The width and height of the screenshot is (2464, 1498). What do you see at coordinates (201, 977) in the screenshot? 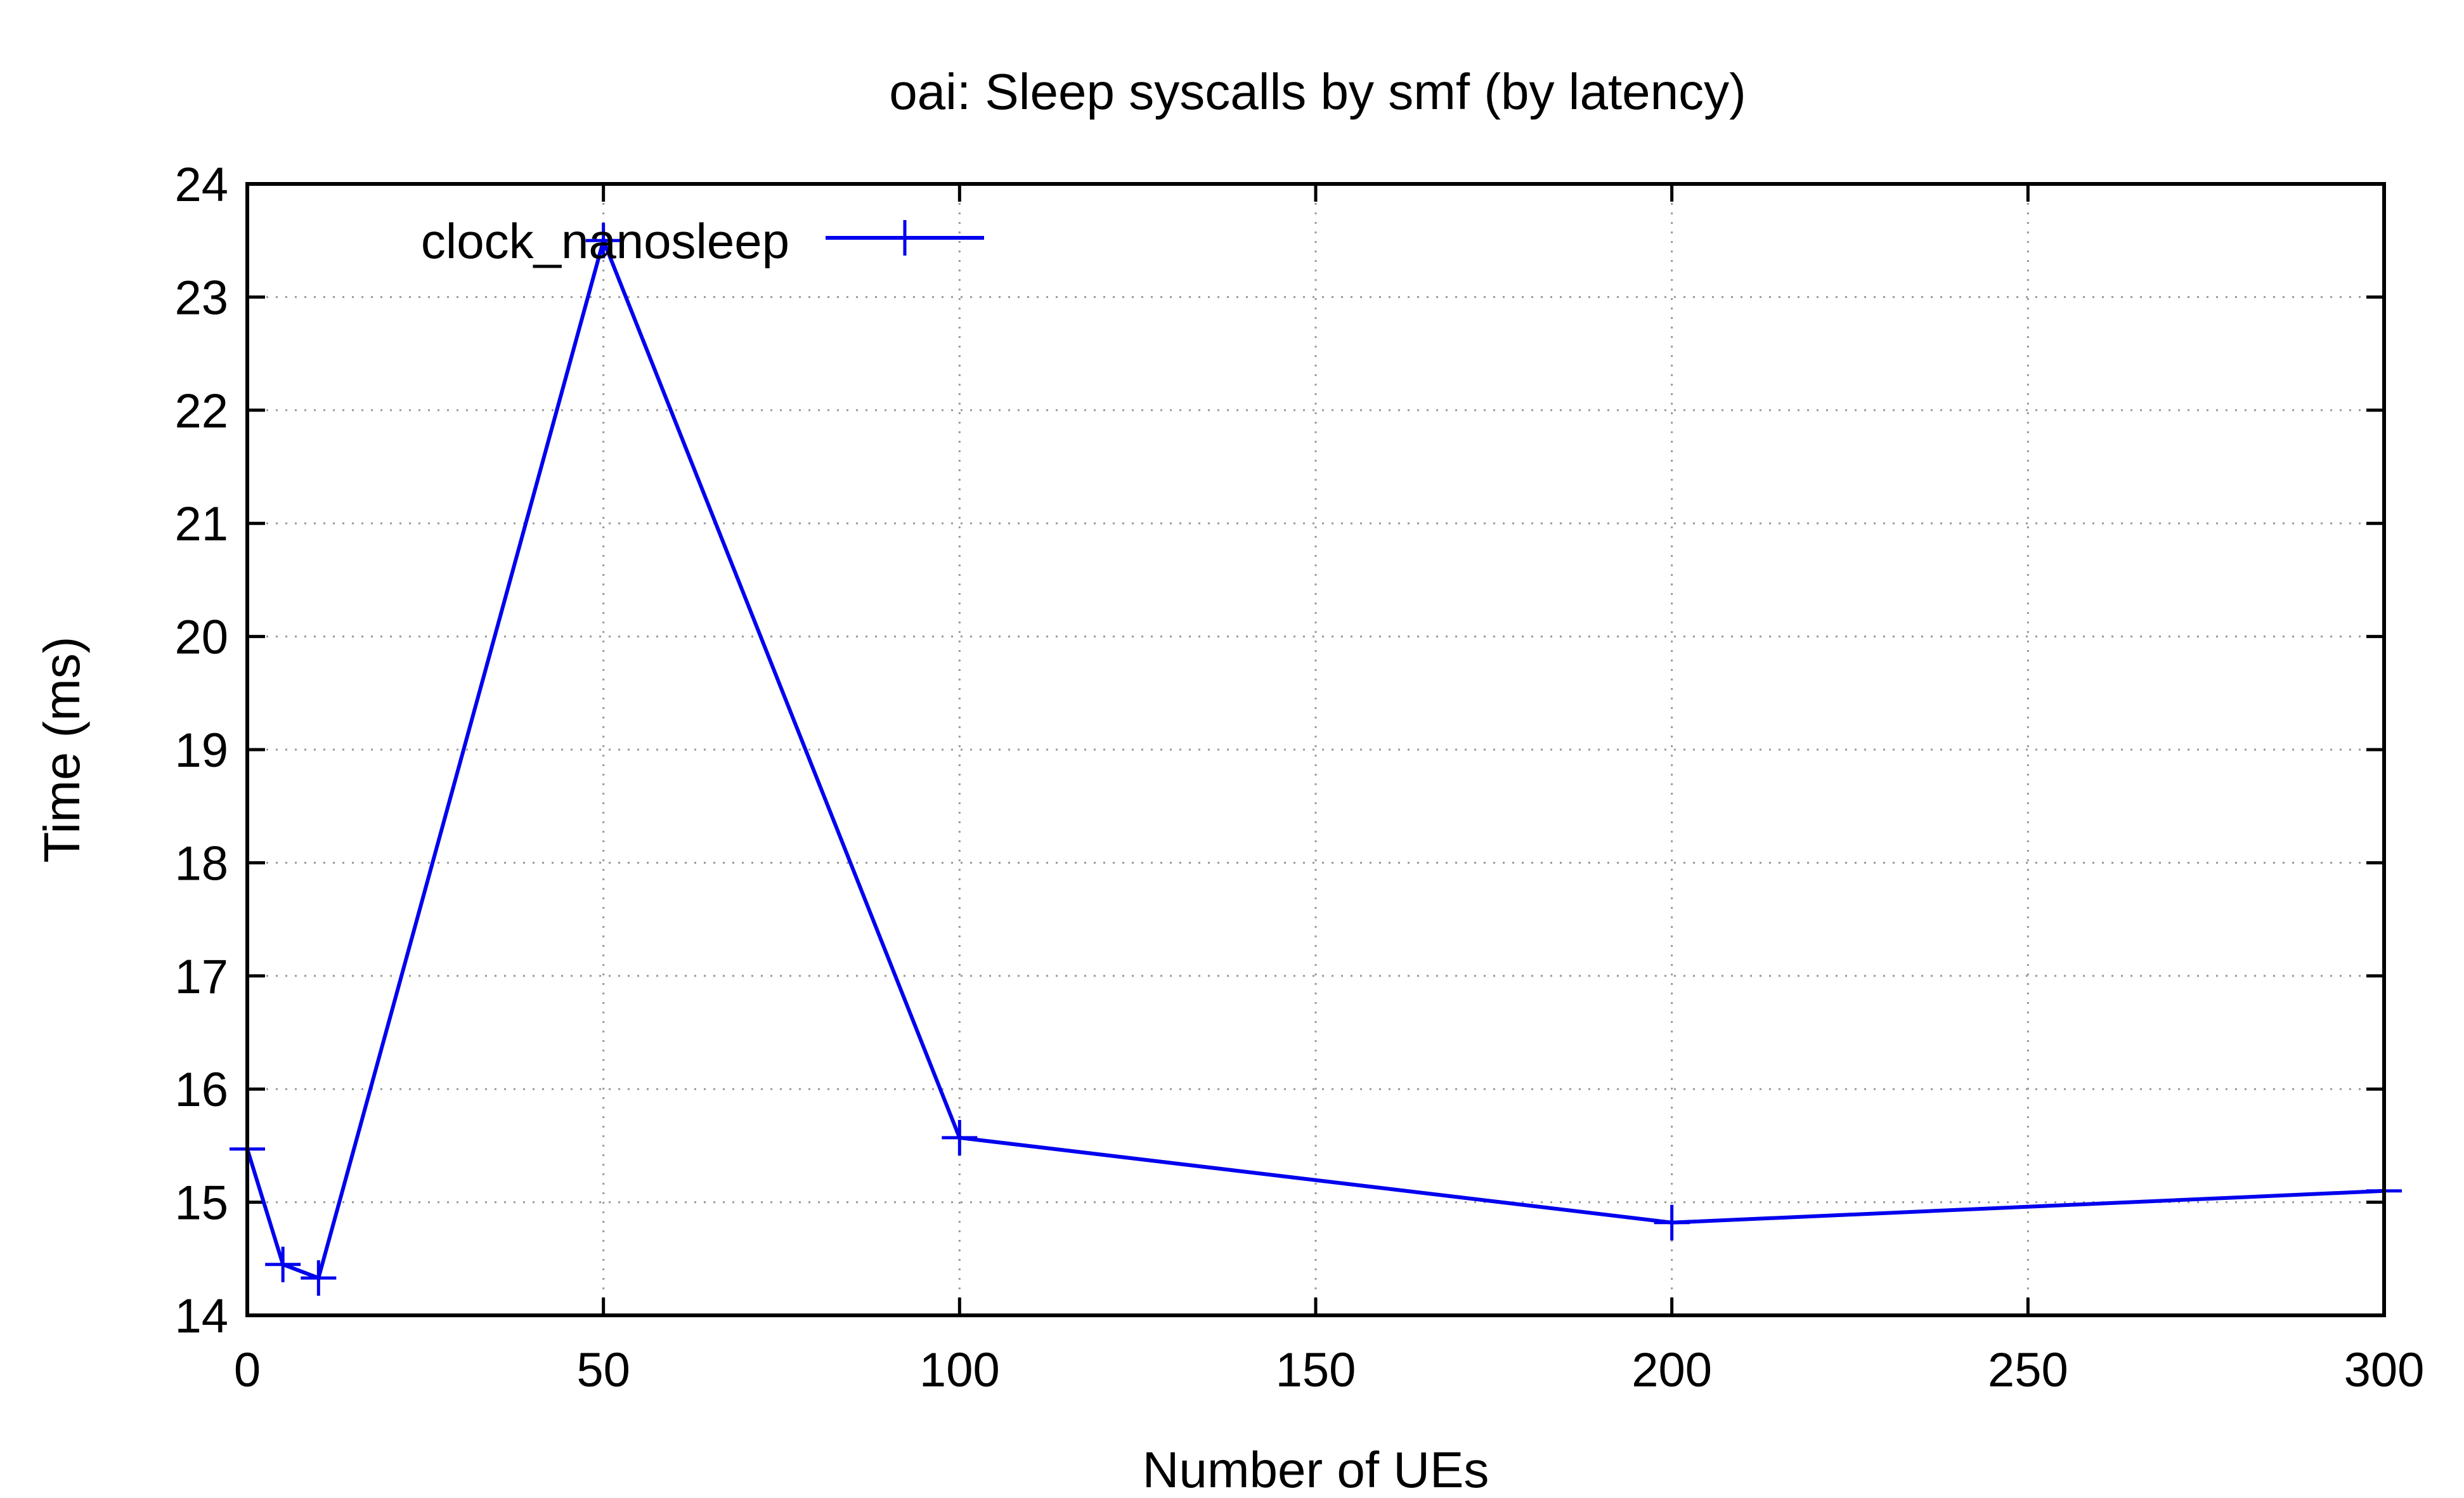
I see `y-tick-label: 17` at bounding box center [201, 977].